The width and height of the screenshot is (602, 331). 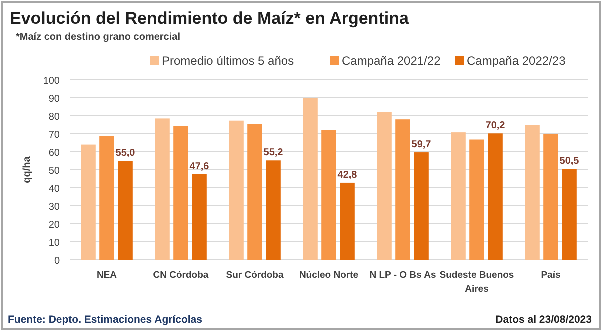 I want to click on y-tick-label: 90, so click(x=54, y=99).